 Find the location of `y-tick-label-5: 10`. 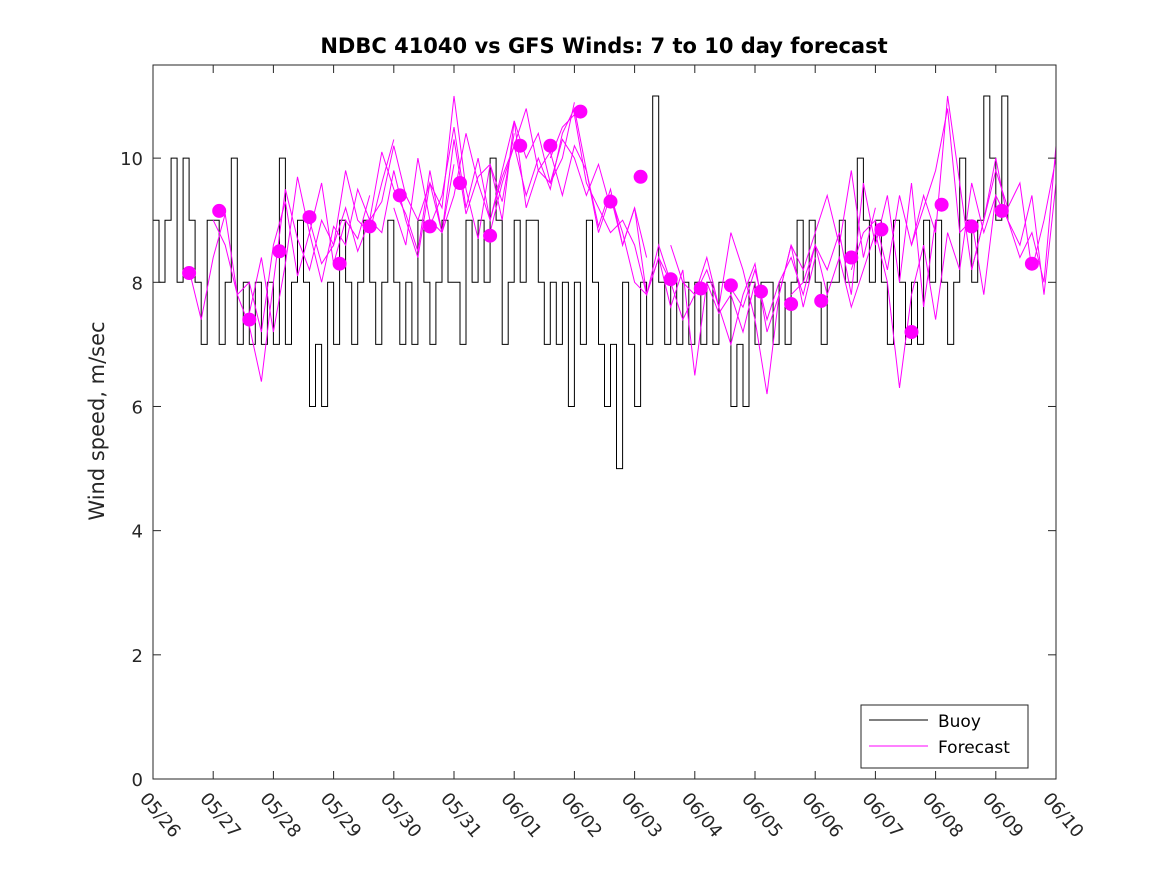

y-tick-label-5: 10 is located at coordinates (131, 159).